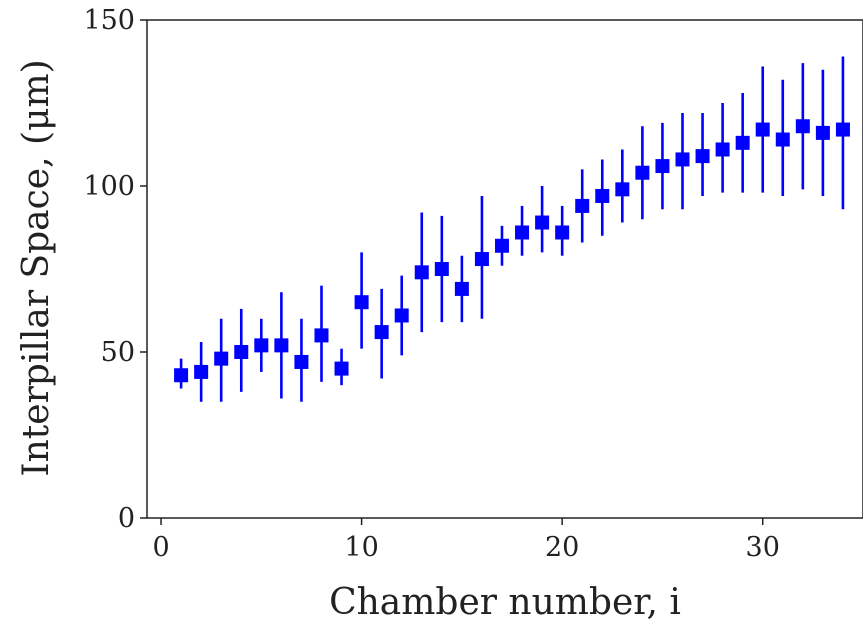 This screenshot has width=863, height=625. What do you see at coordinates (505, 602) in the screenshot?
I see `x-axis-label: Chamber number, i` at bounding box center [505, 602].